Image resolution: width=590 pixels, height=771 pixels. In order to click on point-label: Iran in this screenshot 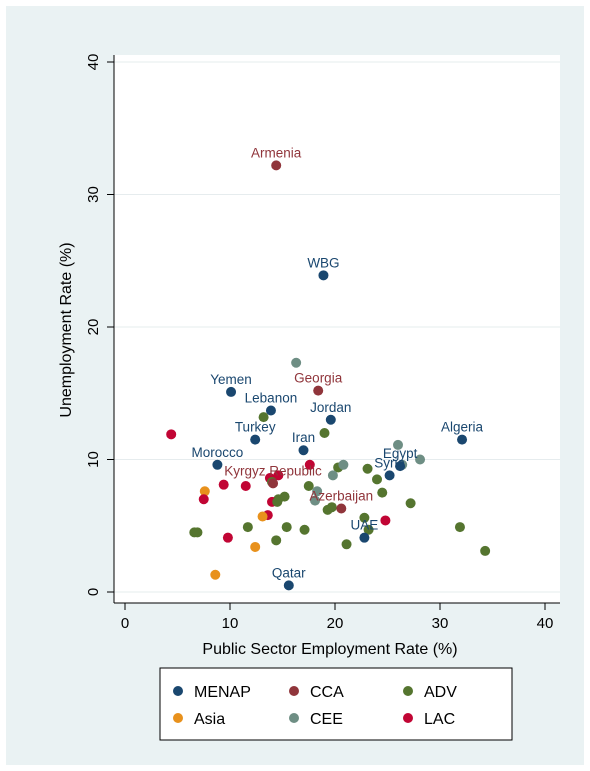, I will do `click(303, 437)`.